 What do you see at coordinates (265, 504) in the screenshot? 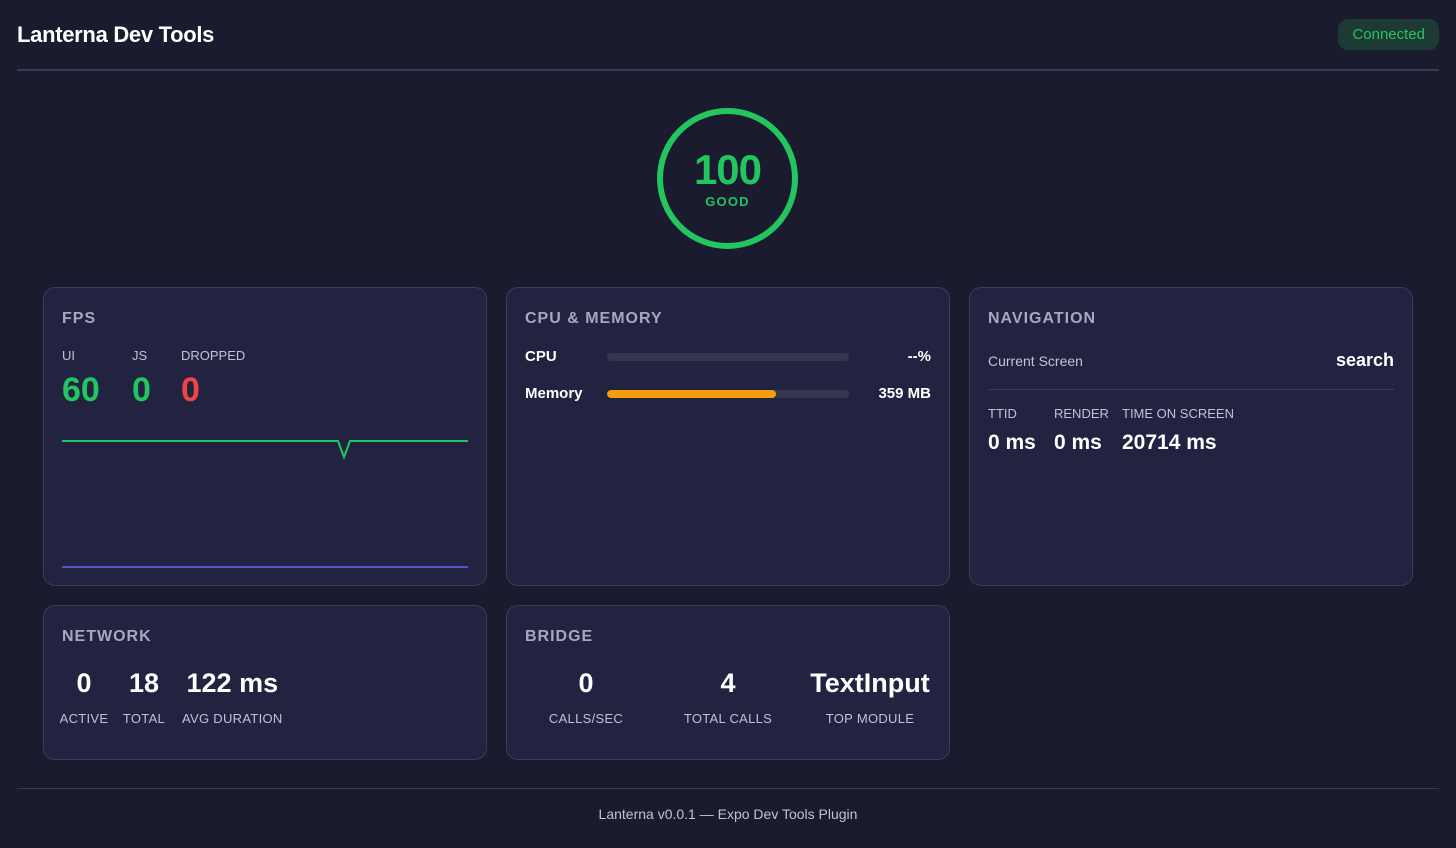
I see `fps-chart` at bounding box center [265, 504].